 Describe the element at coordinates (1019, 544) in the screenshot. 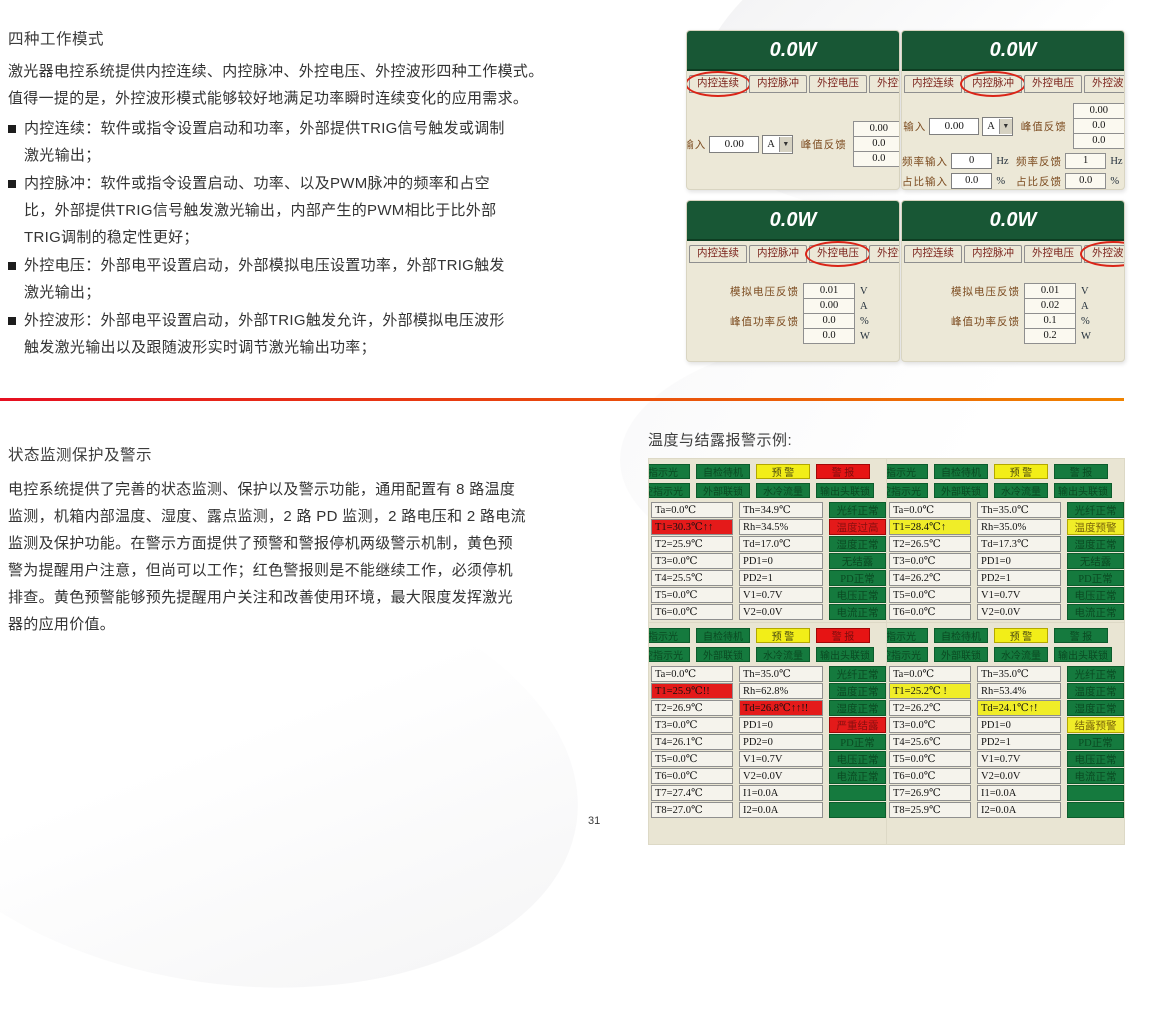

I see `sensor-value: Td=17.3℃` at that location.